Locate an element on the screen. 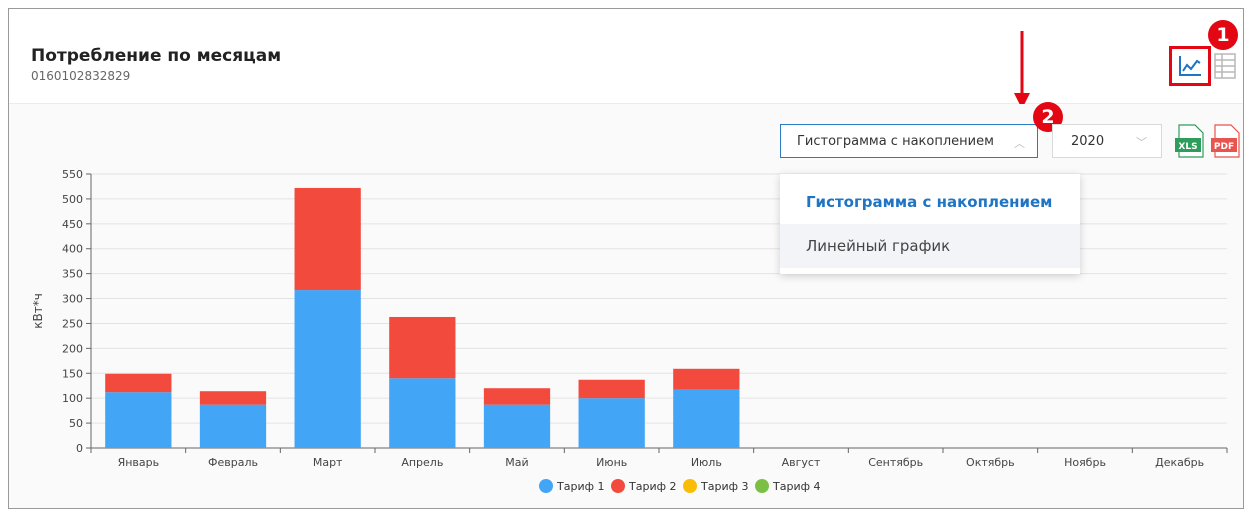 This screenshot has width=1246, height=511. x-tick-label: Октябрь is located at coordinates (990, 462).